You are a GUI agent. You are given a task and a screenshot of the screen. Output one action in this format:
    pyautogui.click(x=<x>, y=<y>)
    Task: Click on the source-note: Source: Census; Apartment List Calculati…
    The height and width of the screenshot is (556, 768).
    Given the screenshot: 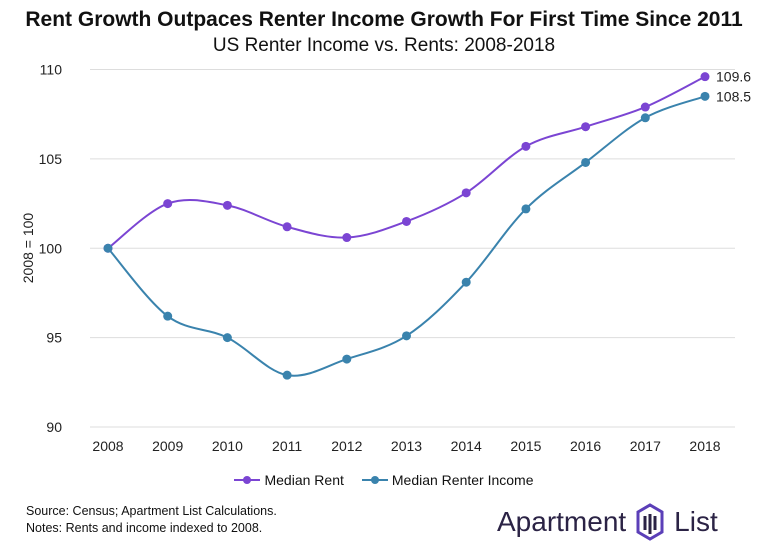 What is the action you would take?
    pyautogui.click(x=151, y=511)
    